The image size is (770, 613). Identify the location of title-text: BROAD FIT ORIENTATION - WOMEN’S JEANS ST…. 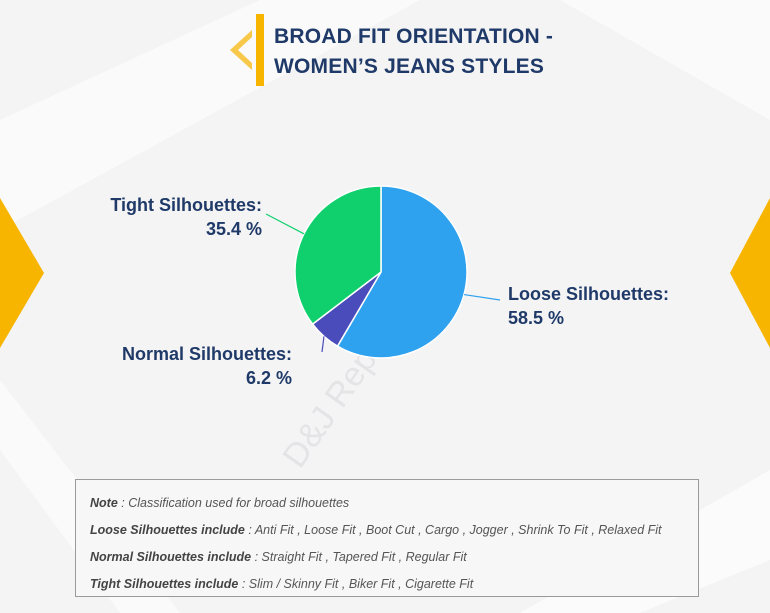
(413, 52).